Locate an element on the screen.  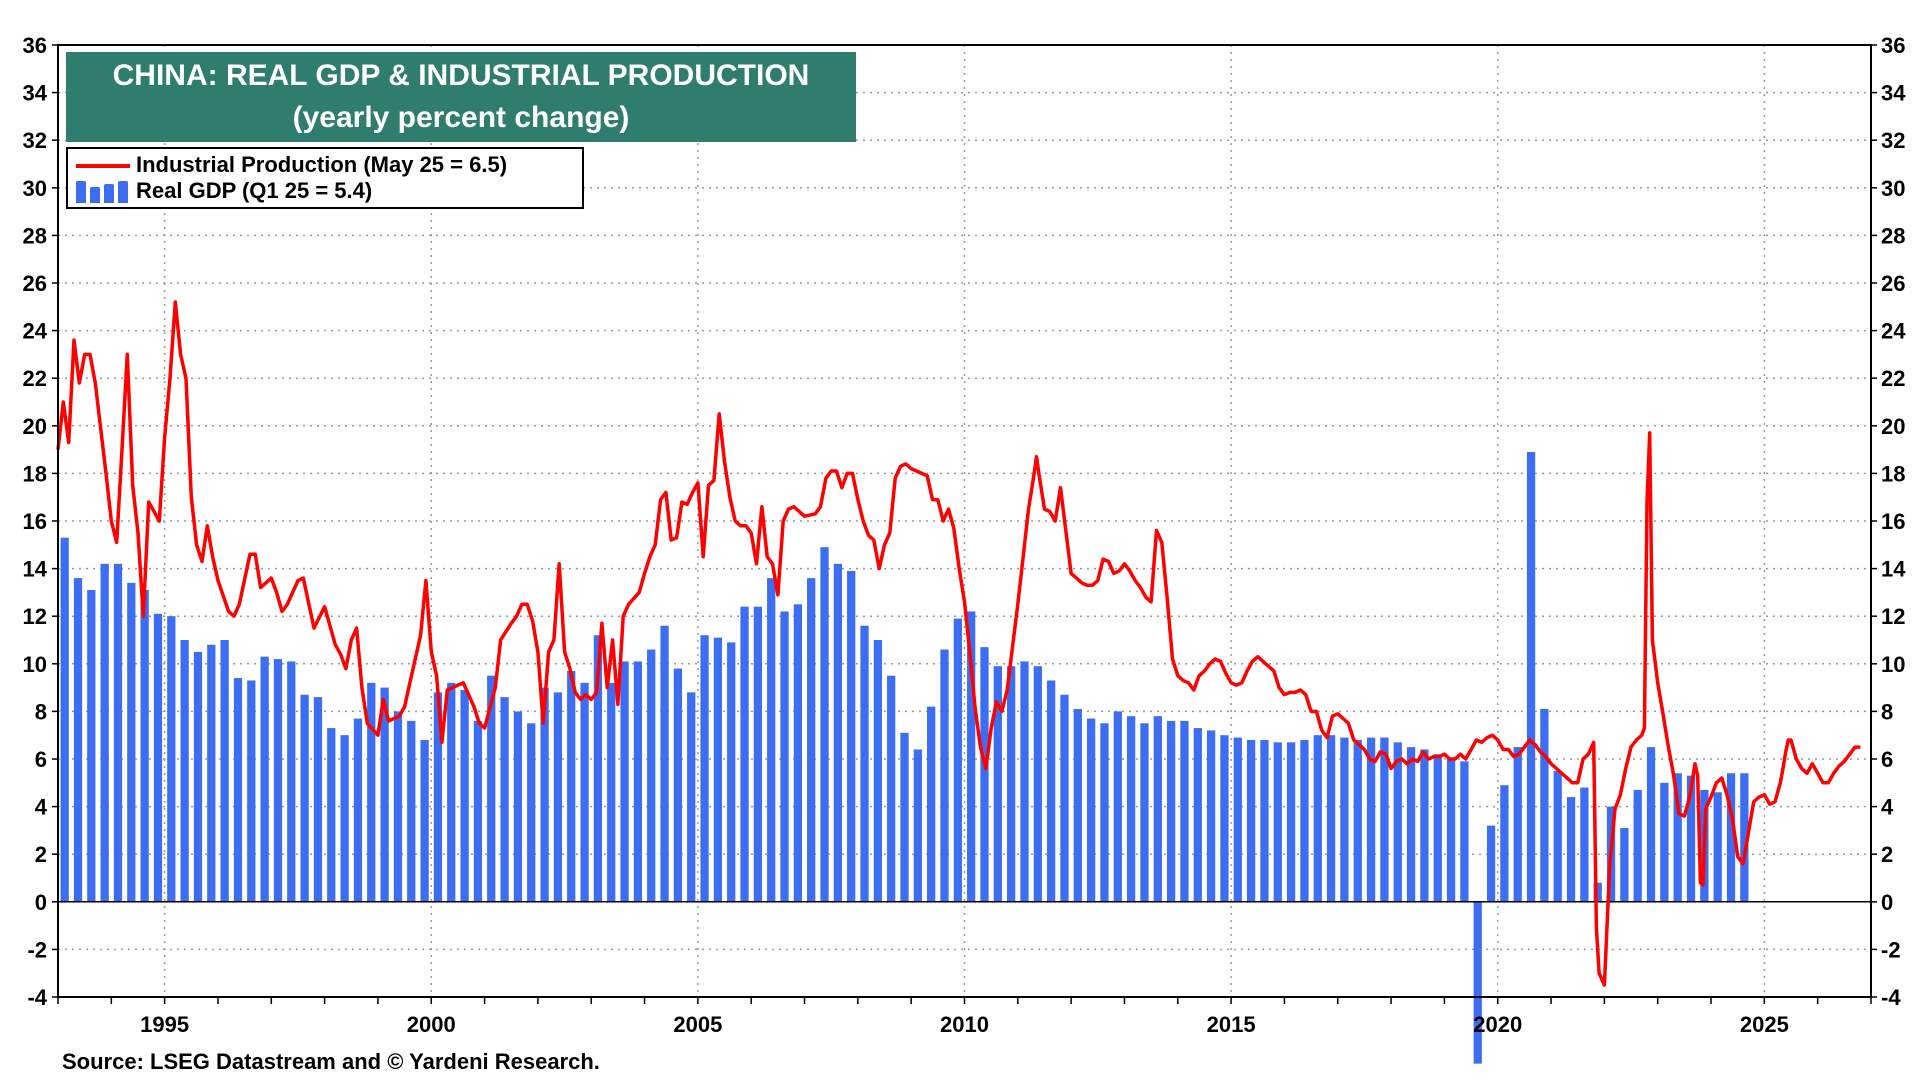
y-tick-label-right: 30 is located at coordinates (1893, 188).